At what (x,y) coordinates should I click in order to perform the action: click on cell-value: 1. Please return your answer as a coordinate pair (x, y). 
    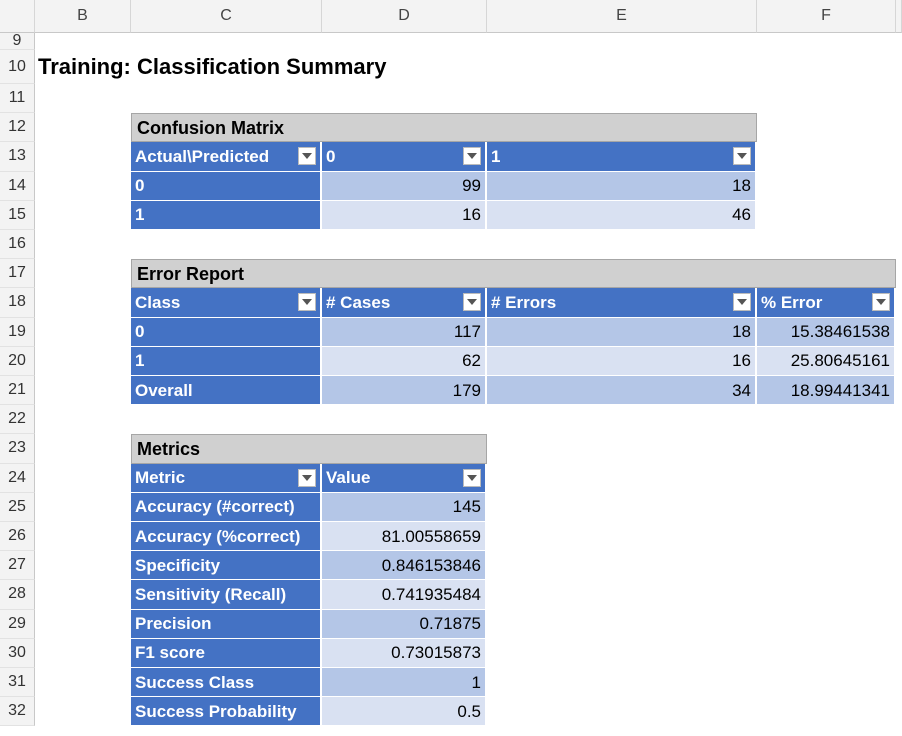
    Looking at the image, I should click on (404, 683).